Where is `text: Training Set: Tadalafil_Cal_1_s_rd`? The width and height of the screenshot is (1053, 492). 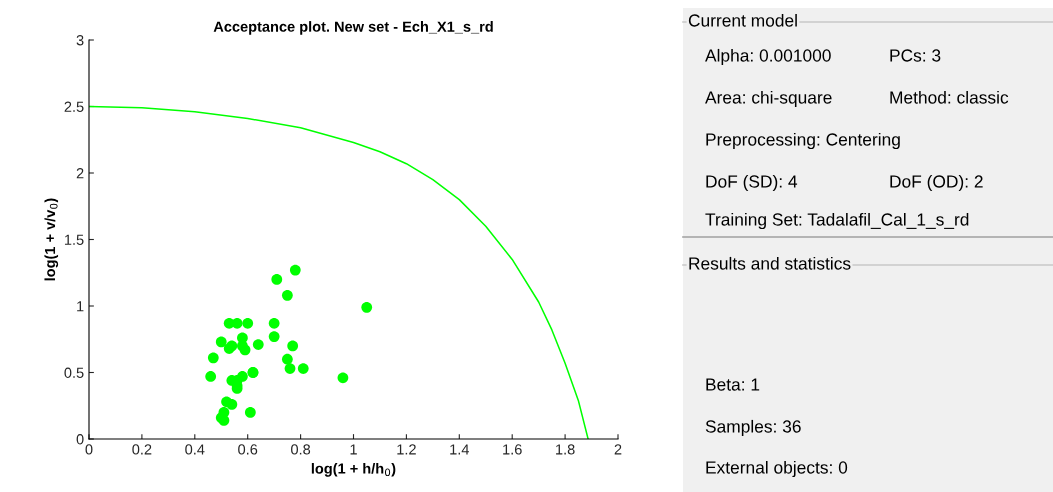 text: Training Set: Tadalafil_Cal_1_s_rd is located at coordinates (837, 221).